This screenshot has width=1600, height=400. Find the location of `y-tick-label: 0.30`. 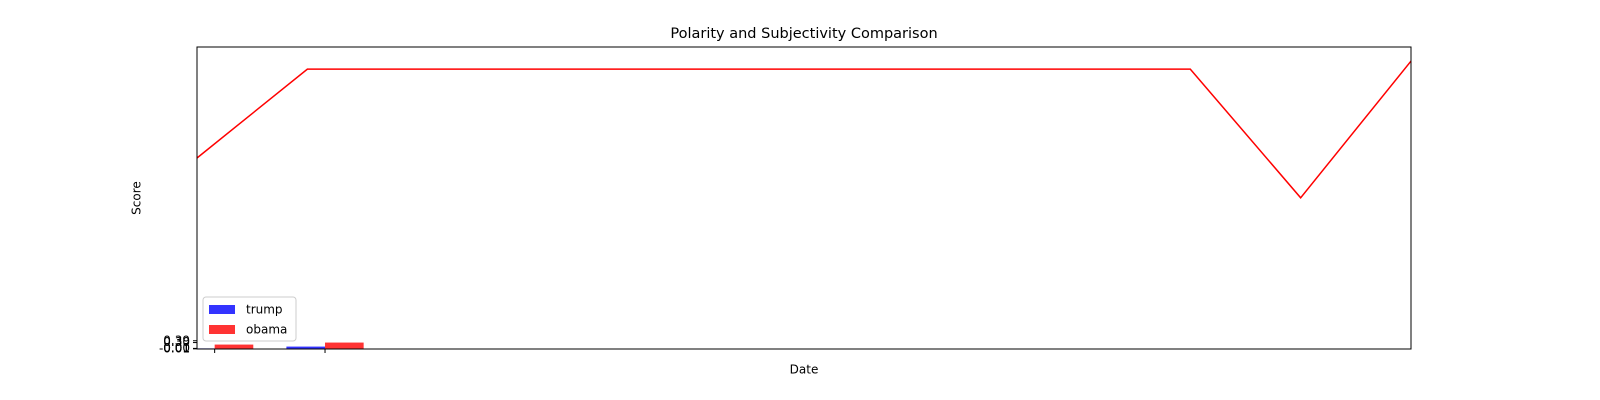

y-tick-label: 0.30 is located at coordinates (176, 342).